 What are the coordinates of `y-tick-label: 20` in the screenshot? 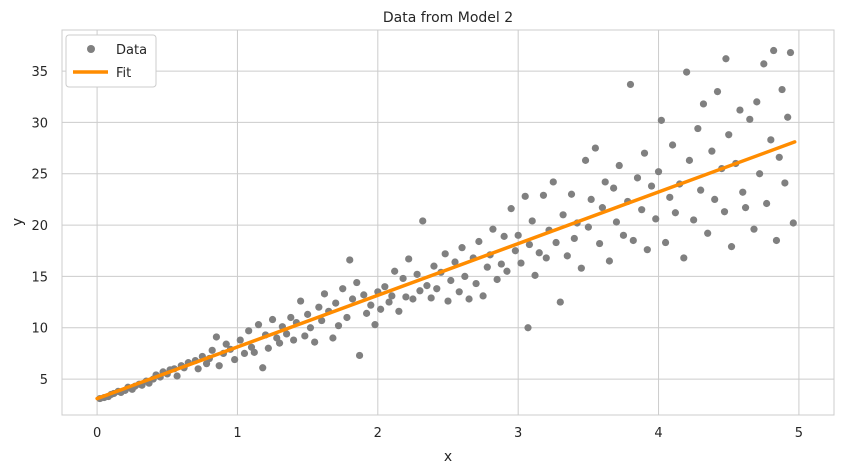 It's located at (39, 226).